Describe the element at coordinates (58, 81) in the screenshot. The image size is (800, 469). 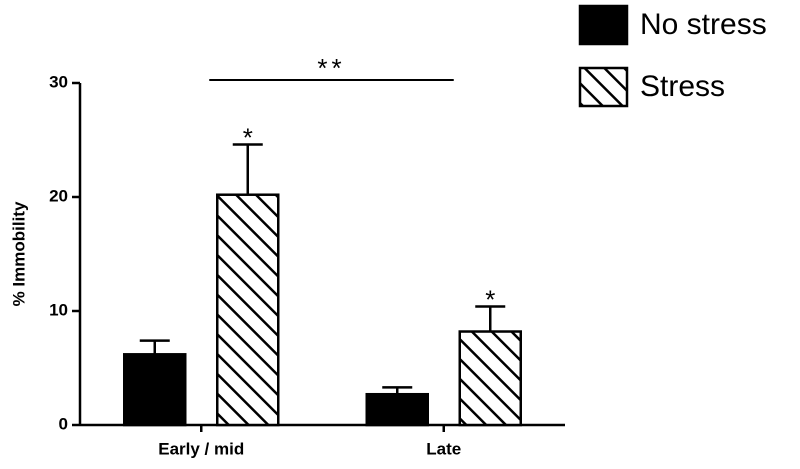
I see `y-tick-label: 30` at that location.